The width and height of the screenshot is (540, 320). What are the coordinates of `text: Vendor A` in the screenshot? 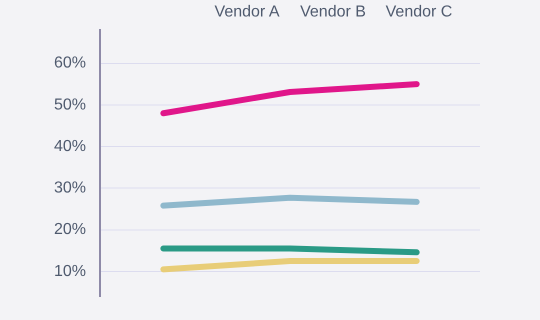 It's located at (247, 11).